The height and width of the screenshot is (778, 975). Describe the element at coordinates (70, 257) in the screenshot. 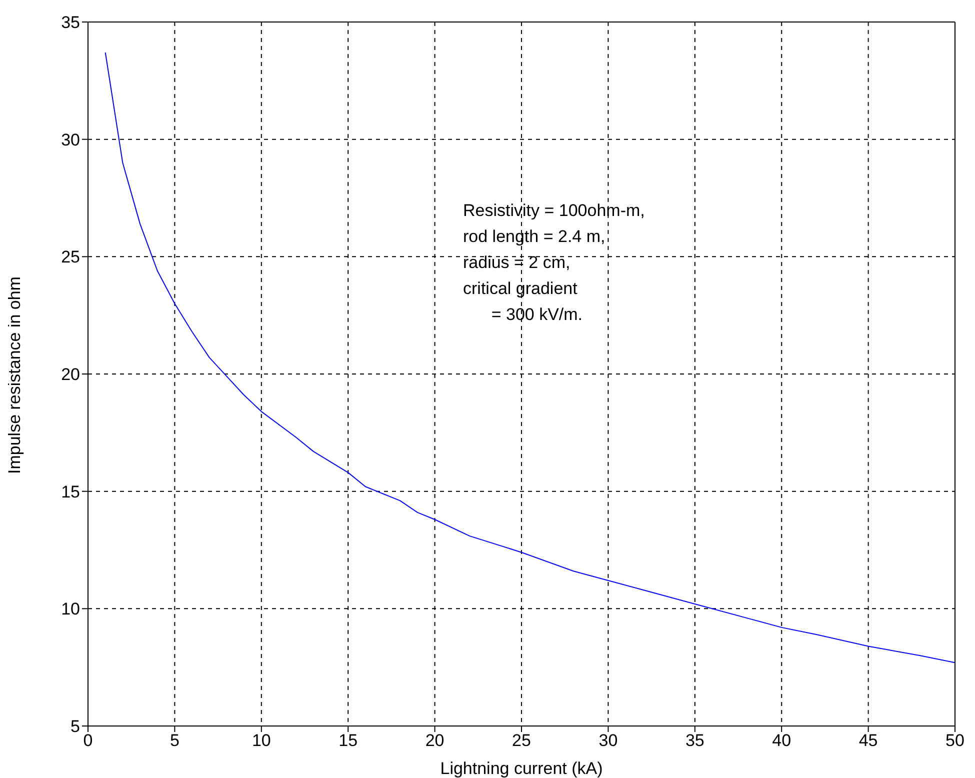

I see `y-tick-label: 25` at that location.